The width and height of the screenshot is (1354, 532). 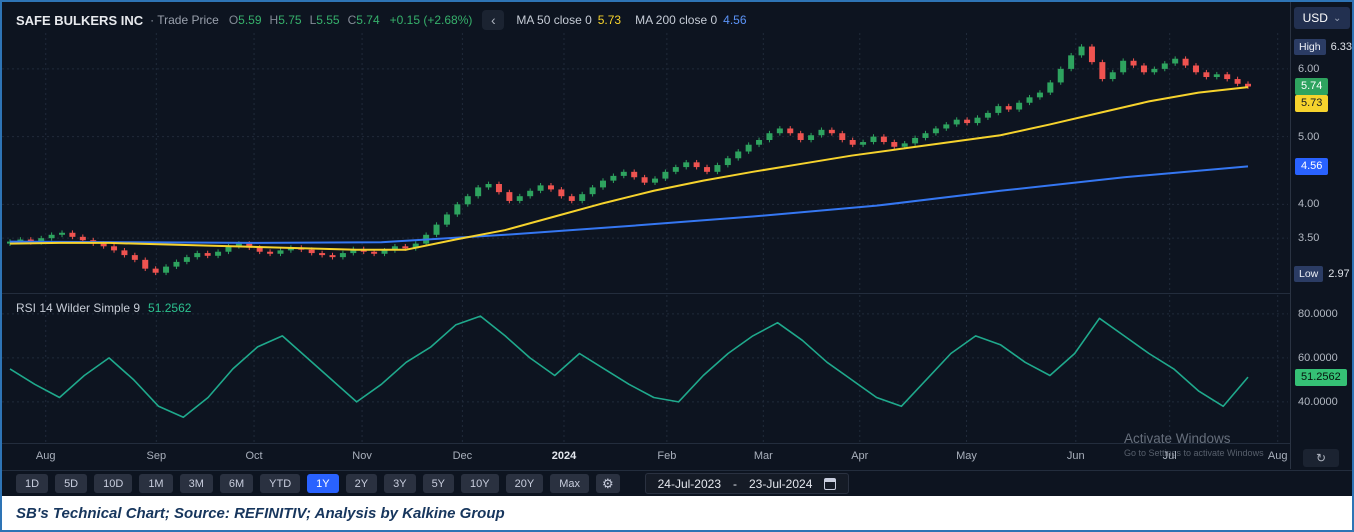 I want to click on timeframe-20y-button: 20Y, so click(x=524, y=483).